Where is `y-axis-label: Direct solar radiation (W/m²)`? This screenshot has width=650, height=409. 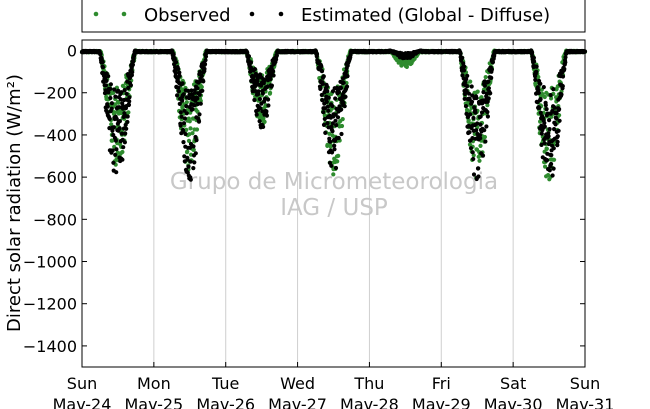 y-axis-label: Direct solar radiation (W/m²) is located at coordinates (14, 203).